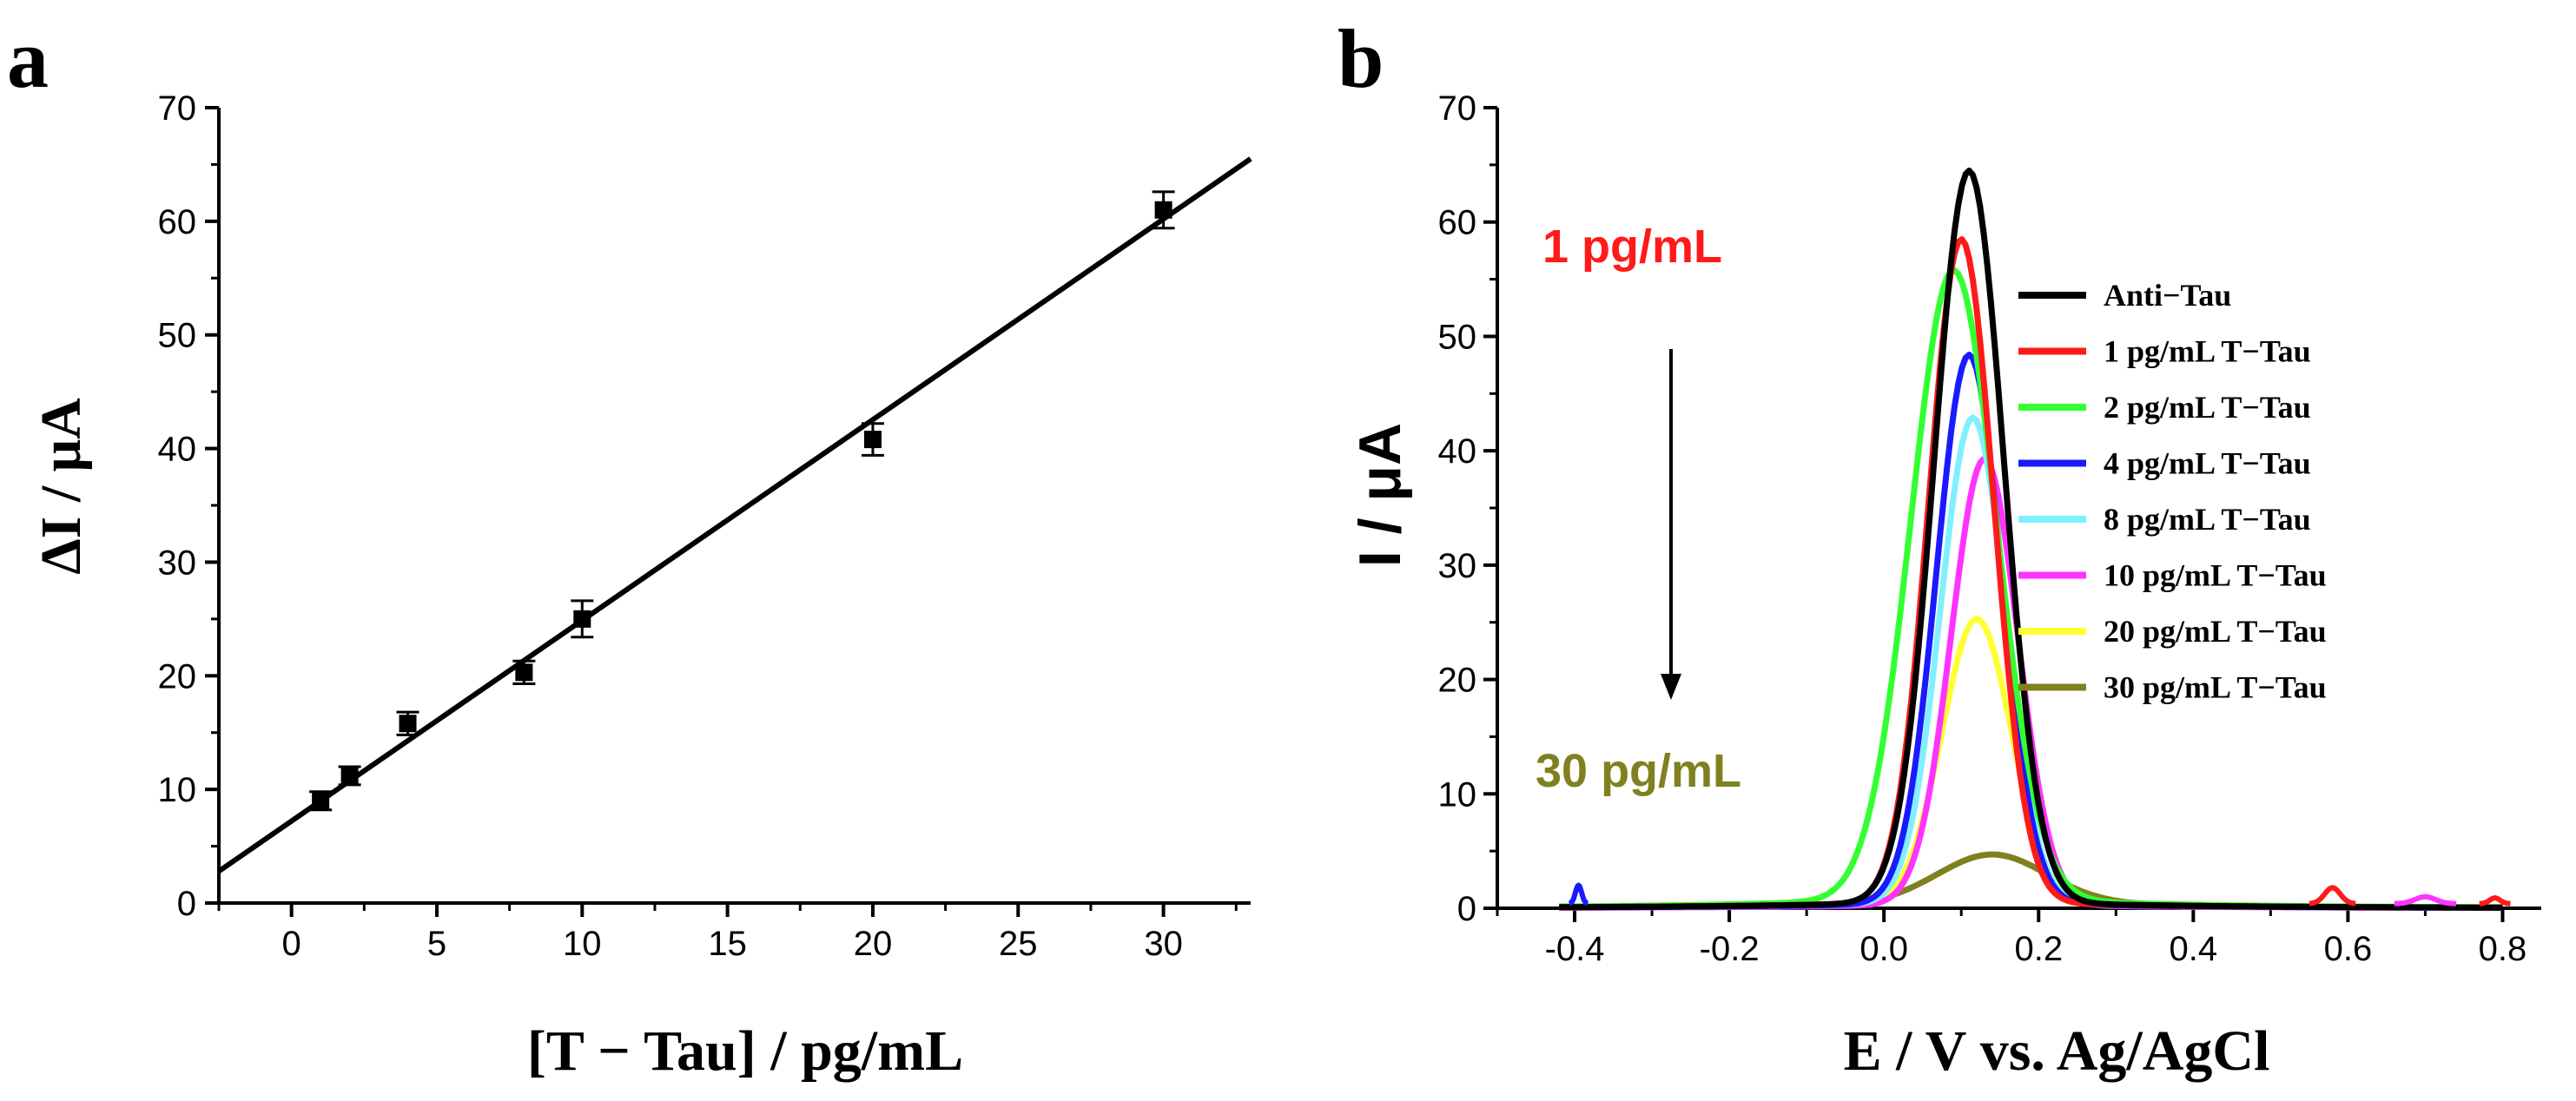  What do you see at coordinates (1019, 944) in the screenshot?
I see `panel-a-x-tick-label: 25` at bounding box center [1019, 944].